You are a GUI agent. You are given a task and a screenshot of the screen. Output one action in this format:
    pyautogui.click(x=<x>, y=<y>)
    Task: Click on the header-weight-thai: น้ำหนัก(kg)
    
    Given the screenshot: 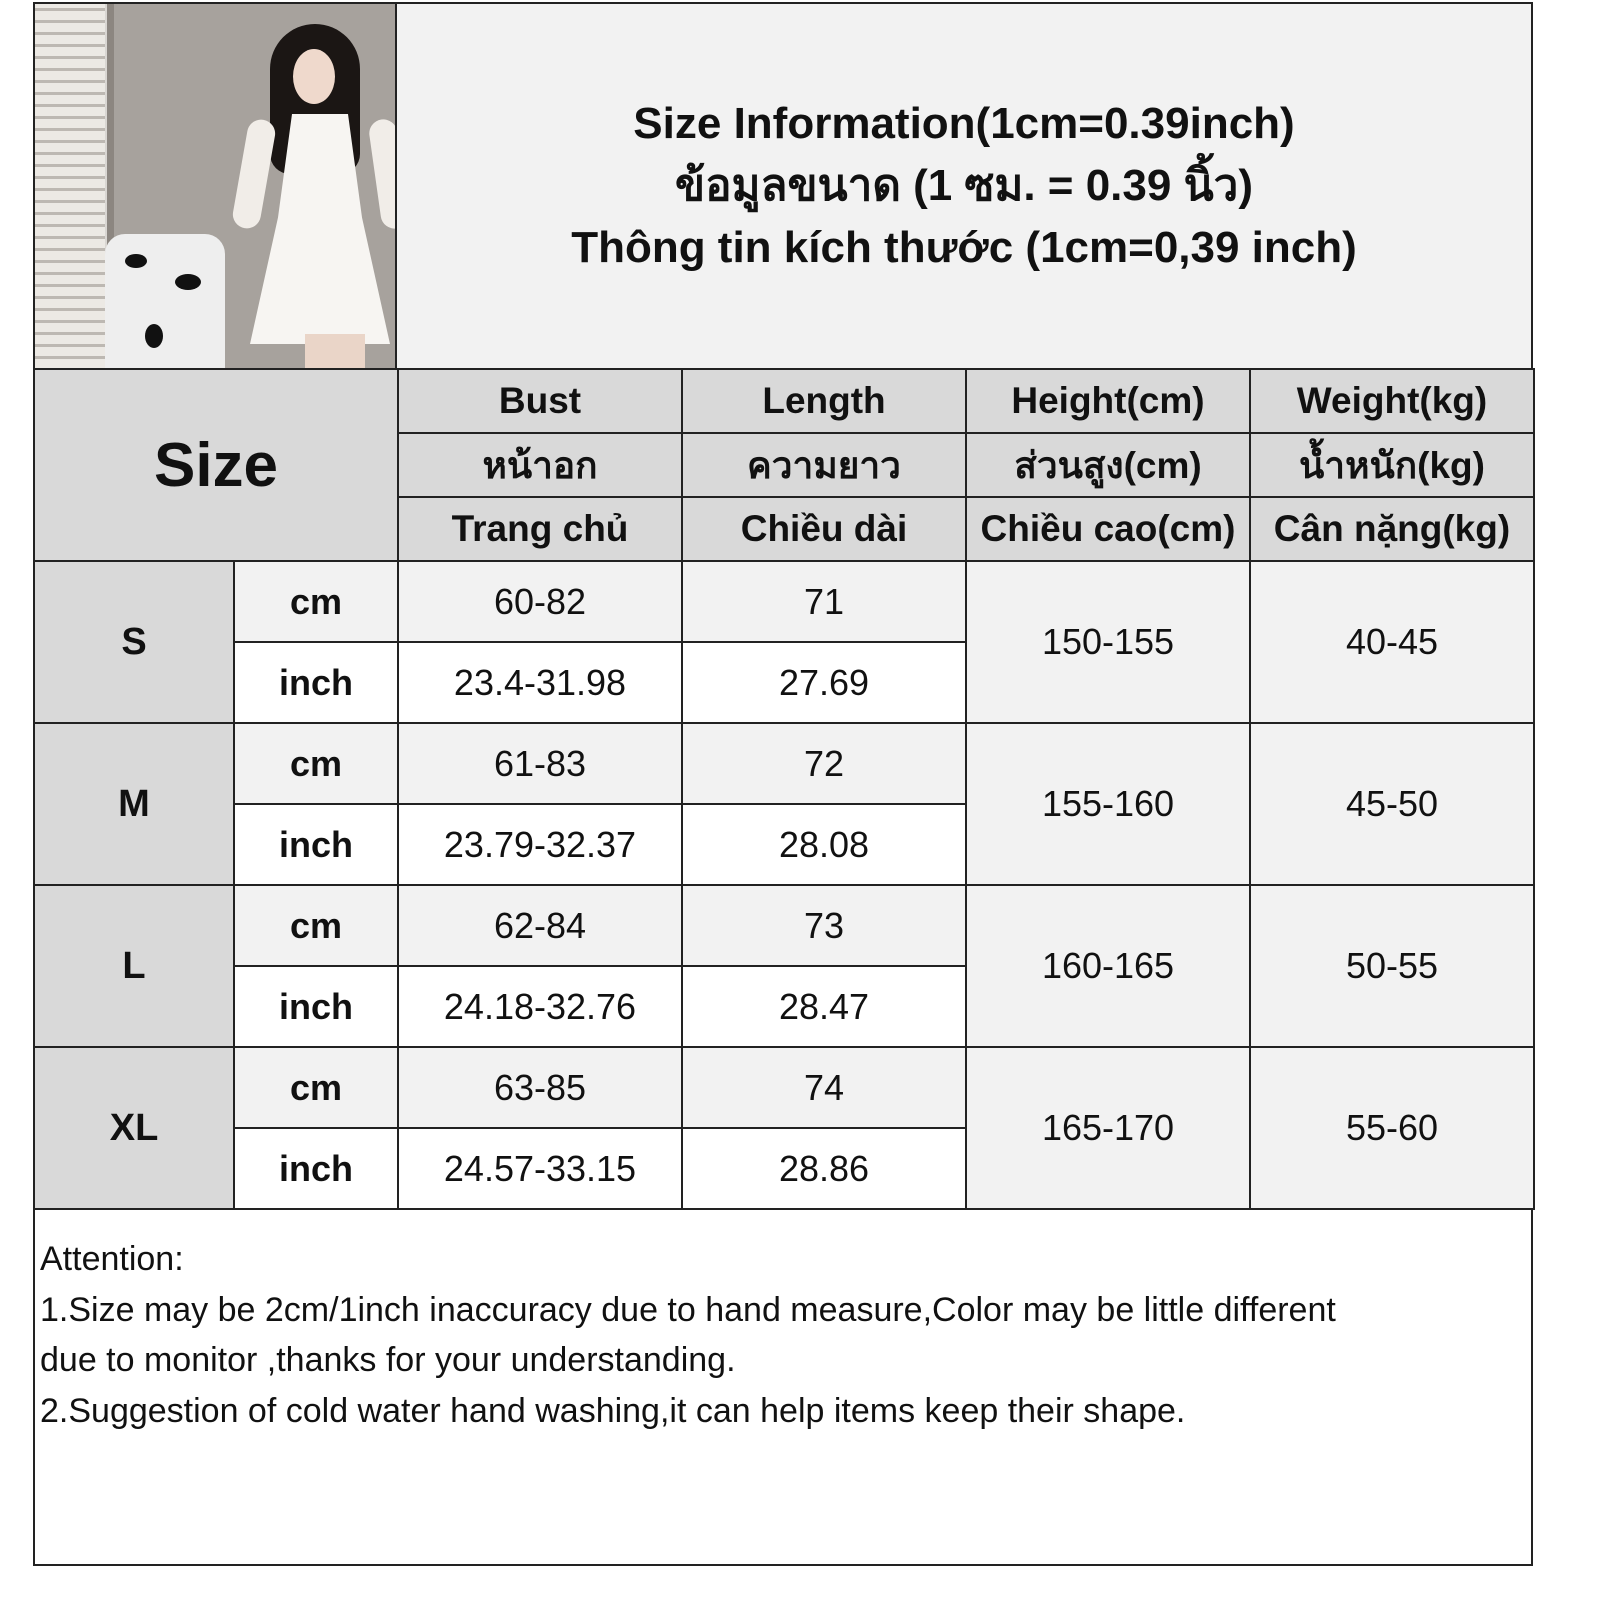 What is the action you would take?
    pyautogui.click(x=1392, y=465)
    